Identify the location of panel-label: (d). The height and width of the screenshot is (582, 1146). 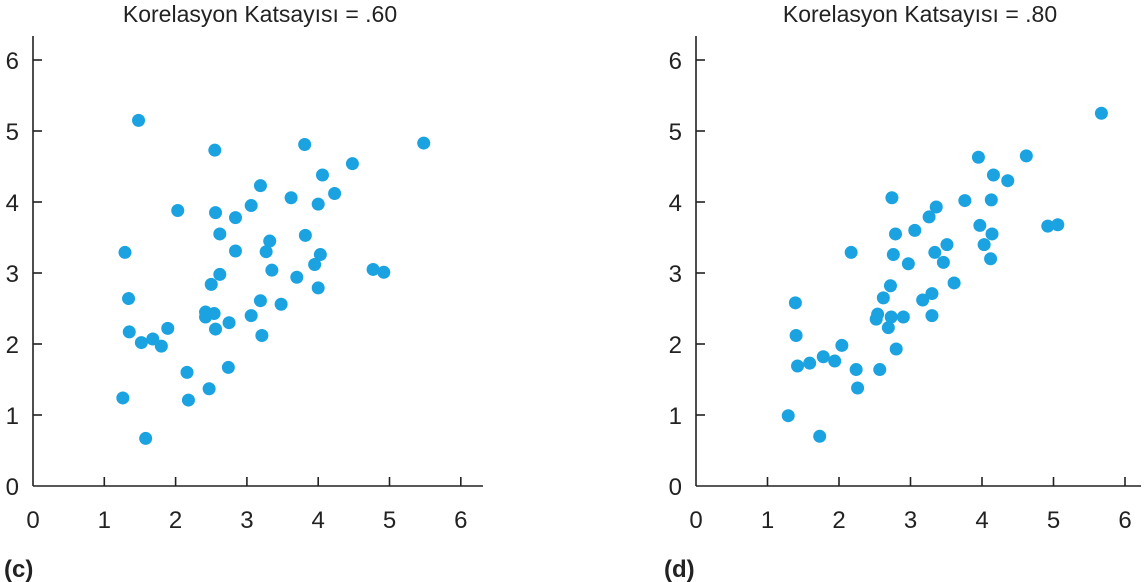
(679, 569).